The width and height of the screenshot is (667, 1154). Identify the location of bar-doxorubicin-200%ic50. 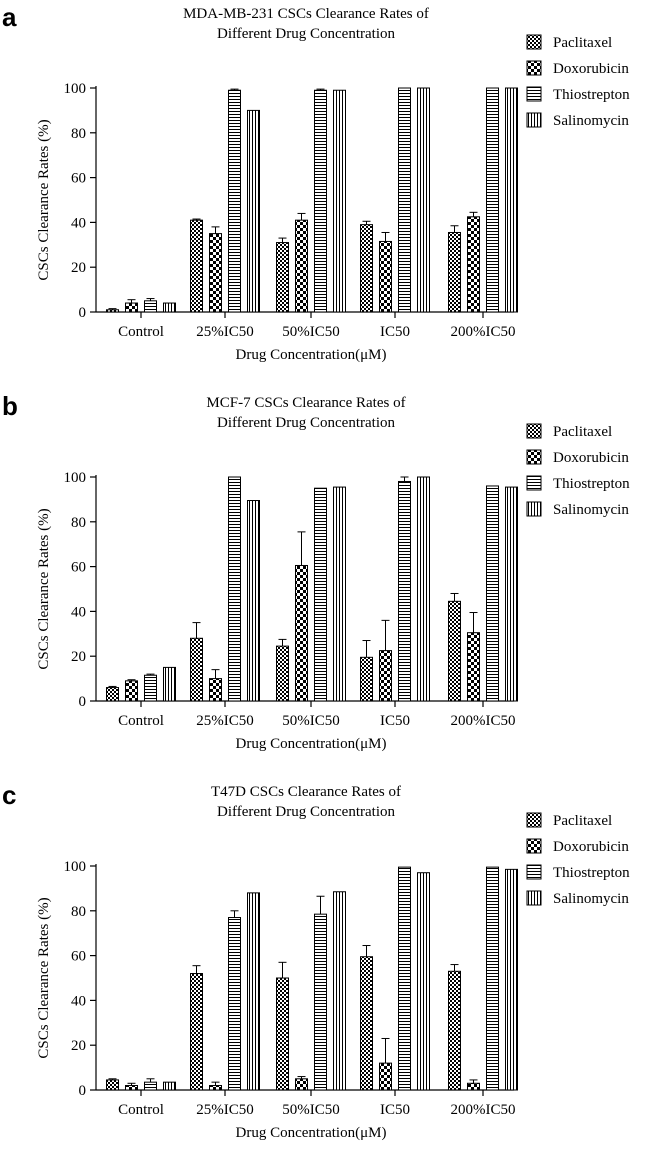
(473, 264).